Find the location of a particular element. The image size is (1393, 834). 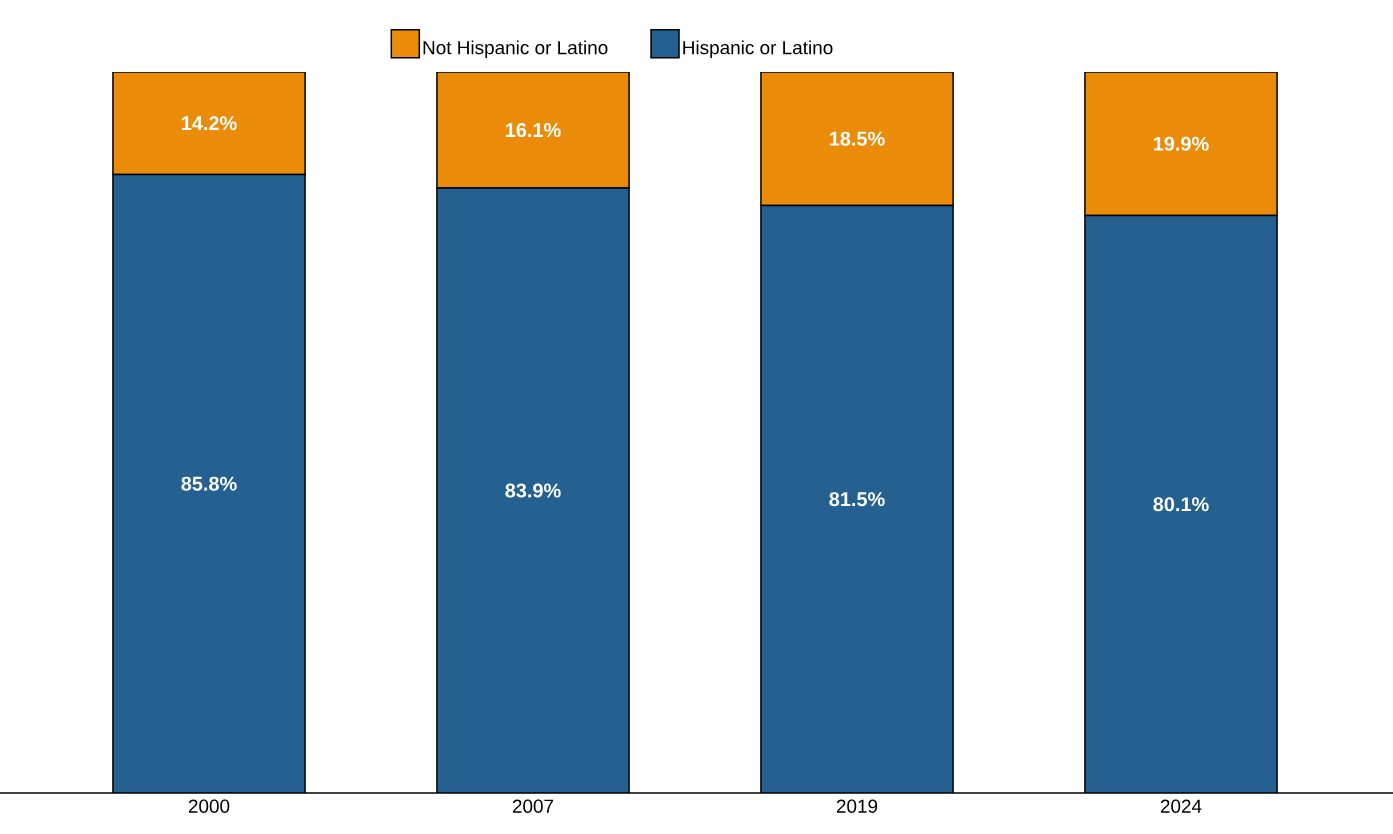

data-label: 16.1% is located at coordinates (533, 130).